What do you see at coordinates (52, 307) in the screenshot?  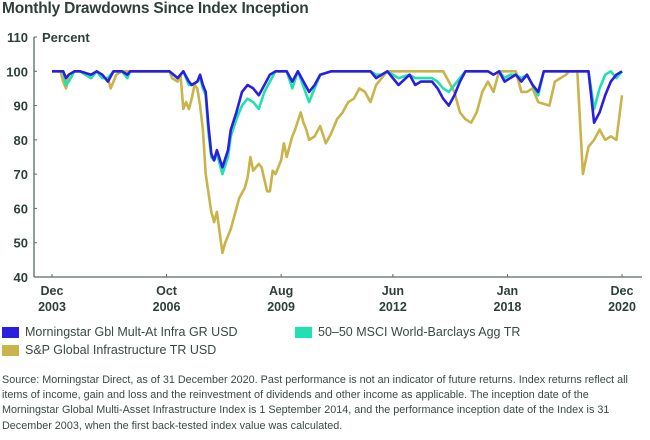 I see `x-tick-label-year: 2003` at bounding box center [52, 307].